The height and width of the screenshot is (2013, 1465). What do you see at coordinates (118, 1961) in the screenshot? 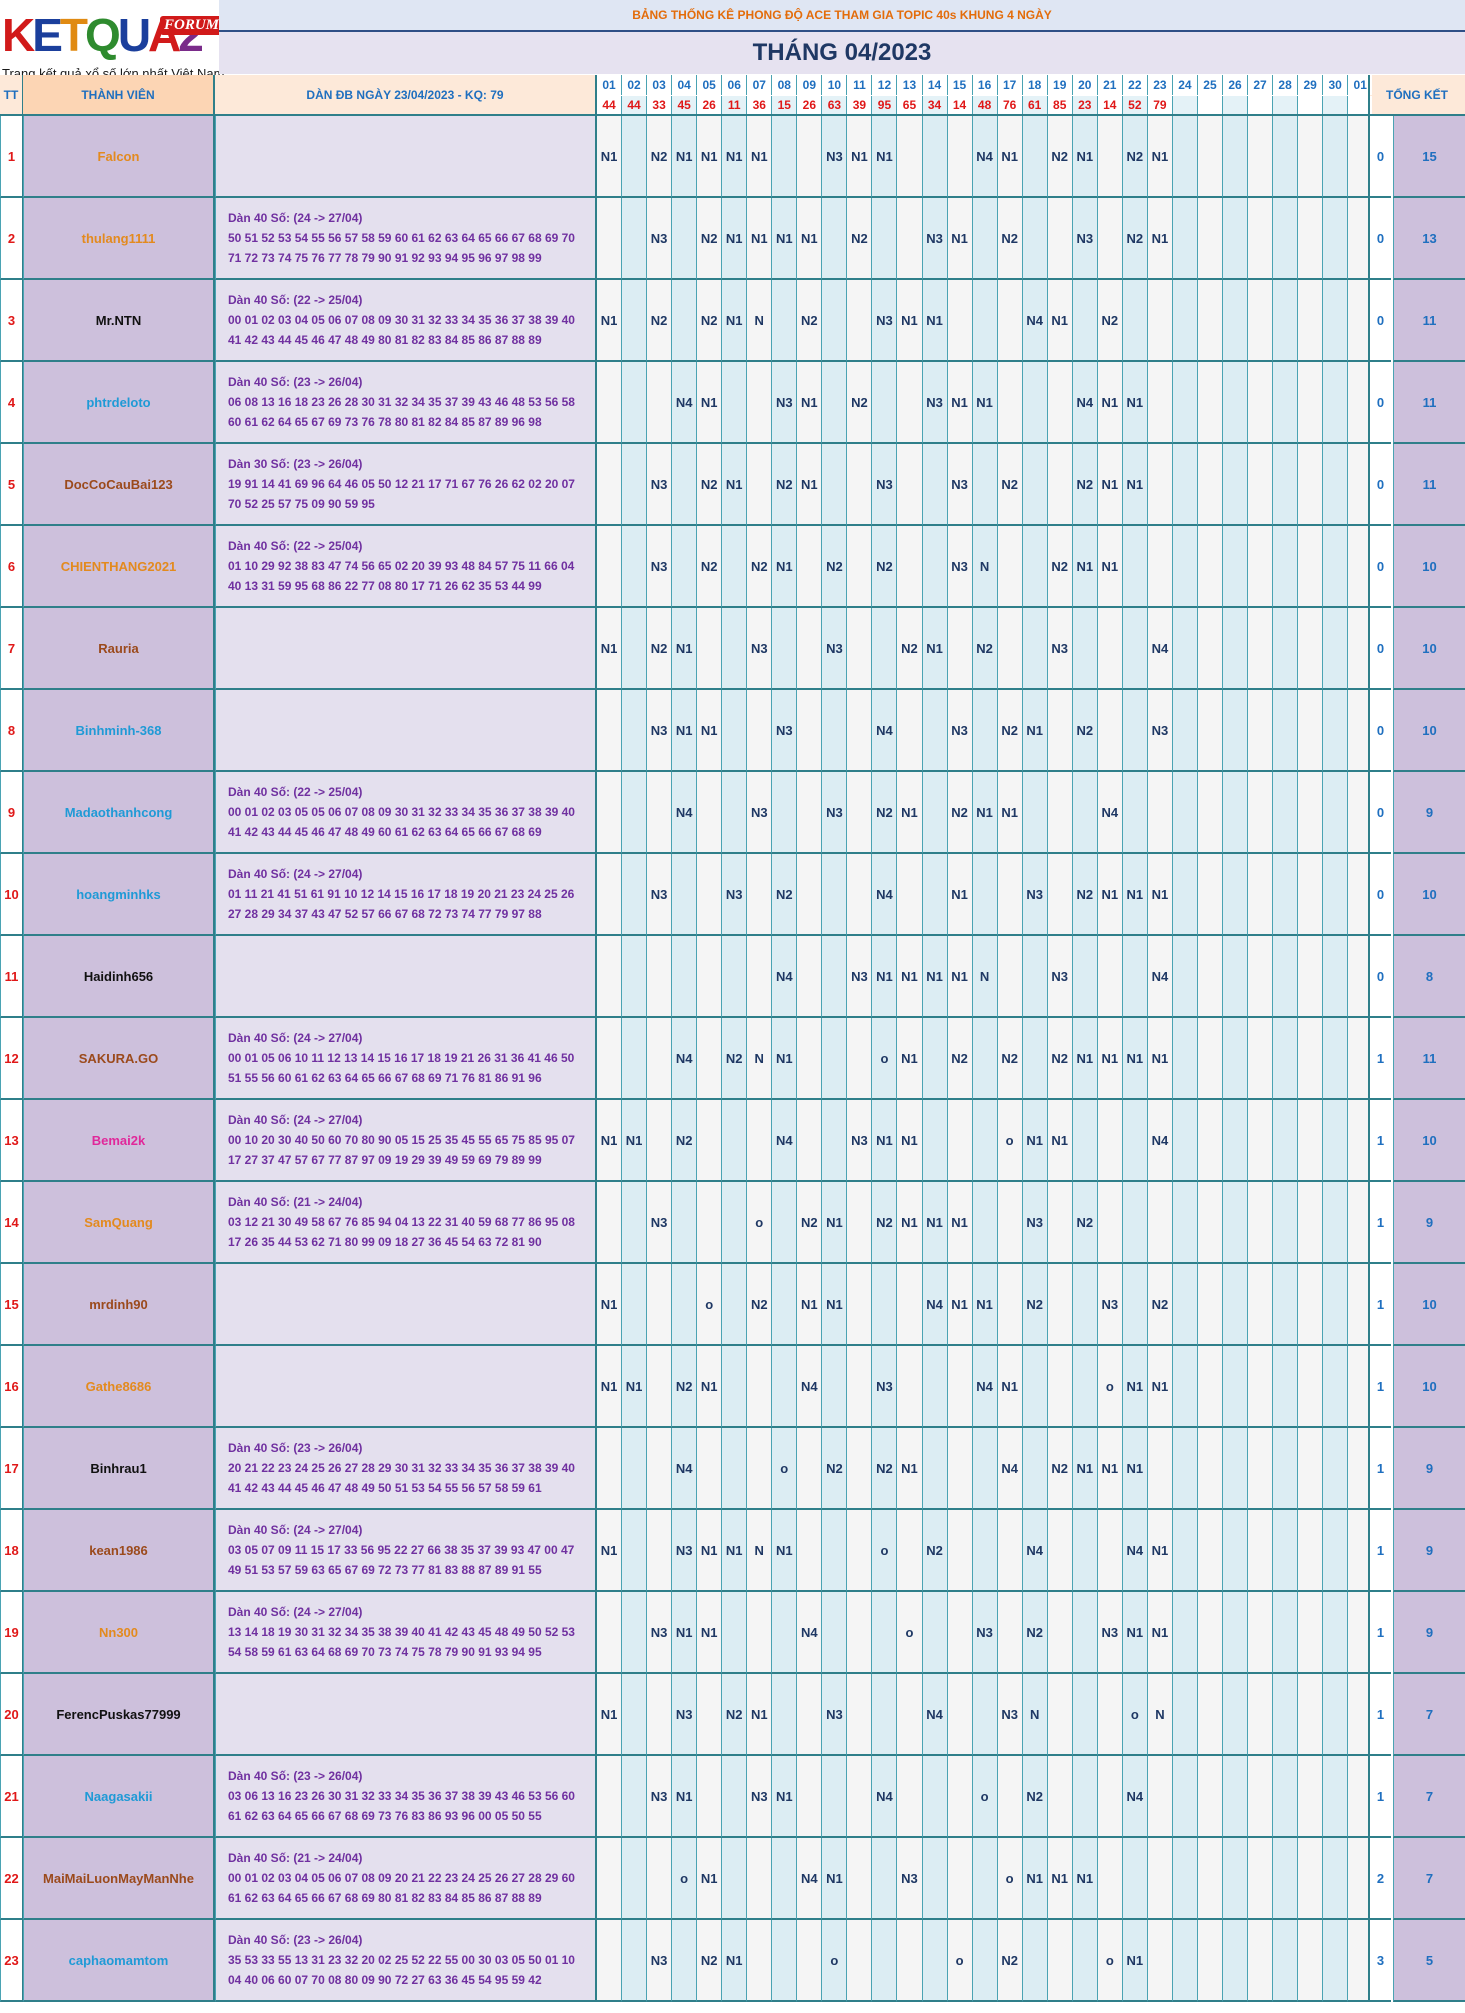
I see `member-name: caphaomamtom` at bounding box center [118, 1961].